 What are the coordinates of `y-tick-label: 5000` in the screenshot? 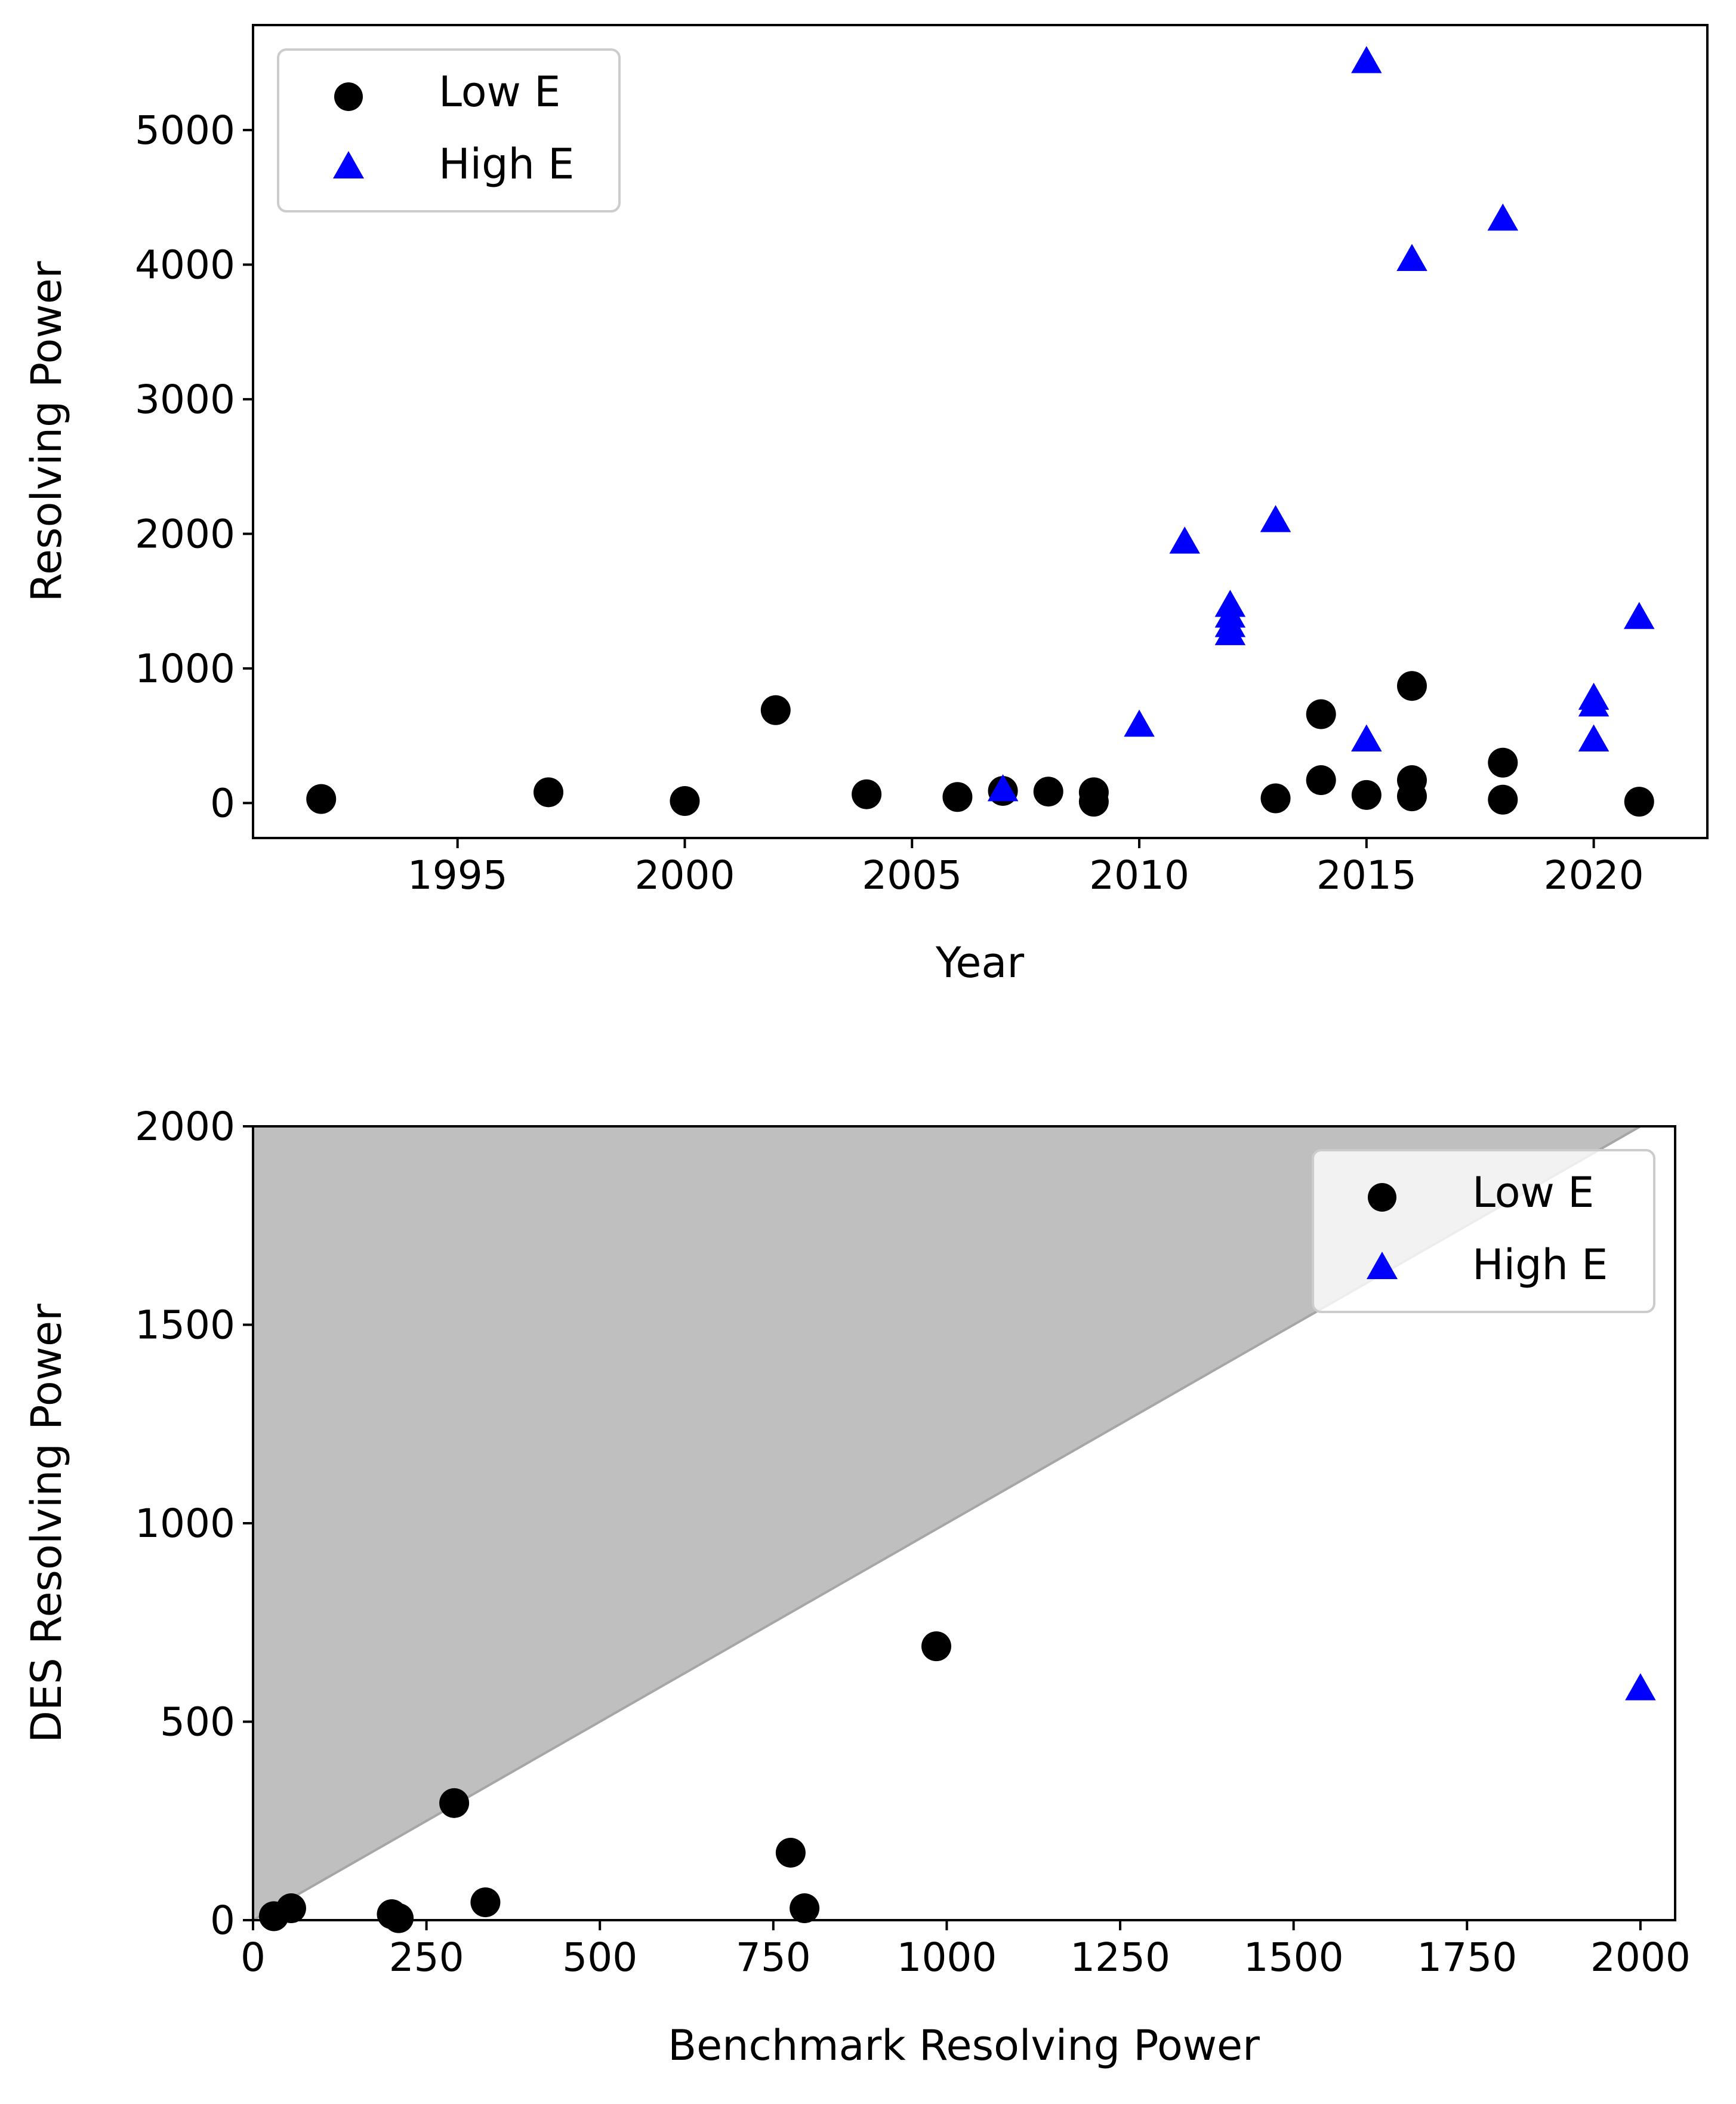 It's located at (185, 130).